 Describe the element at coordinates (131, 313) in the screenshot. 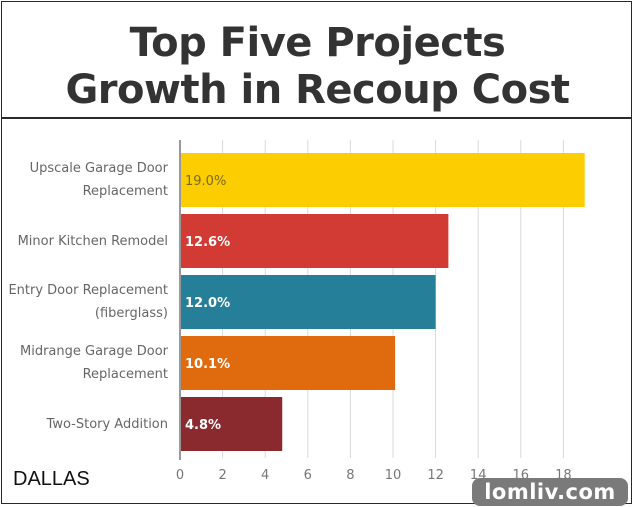

I see `category-label-line: (fiberglass)` at that location.